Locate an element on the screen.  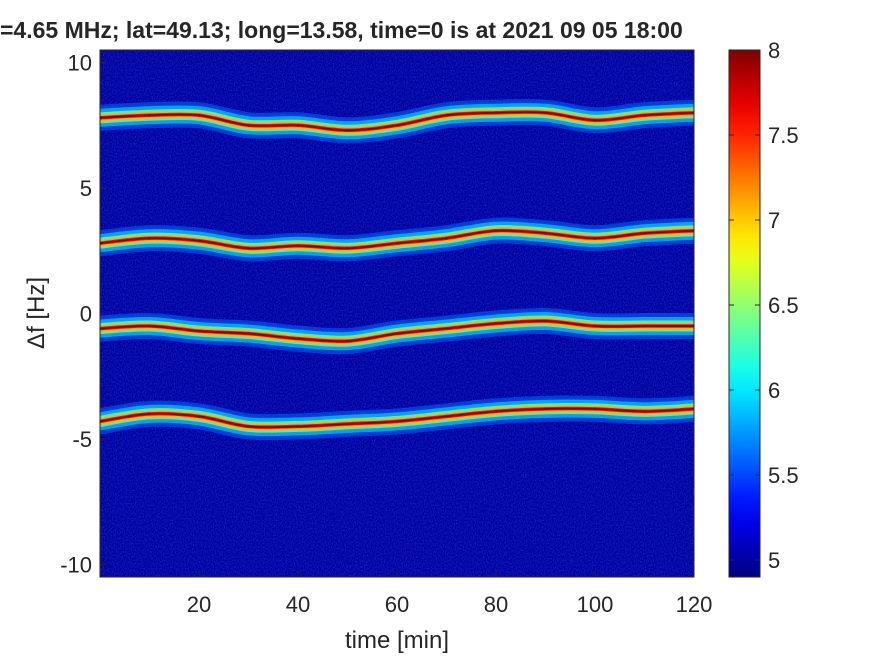
y-tick-label: -5 is located at coordinates (82, 439).